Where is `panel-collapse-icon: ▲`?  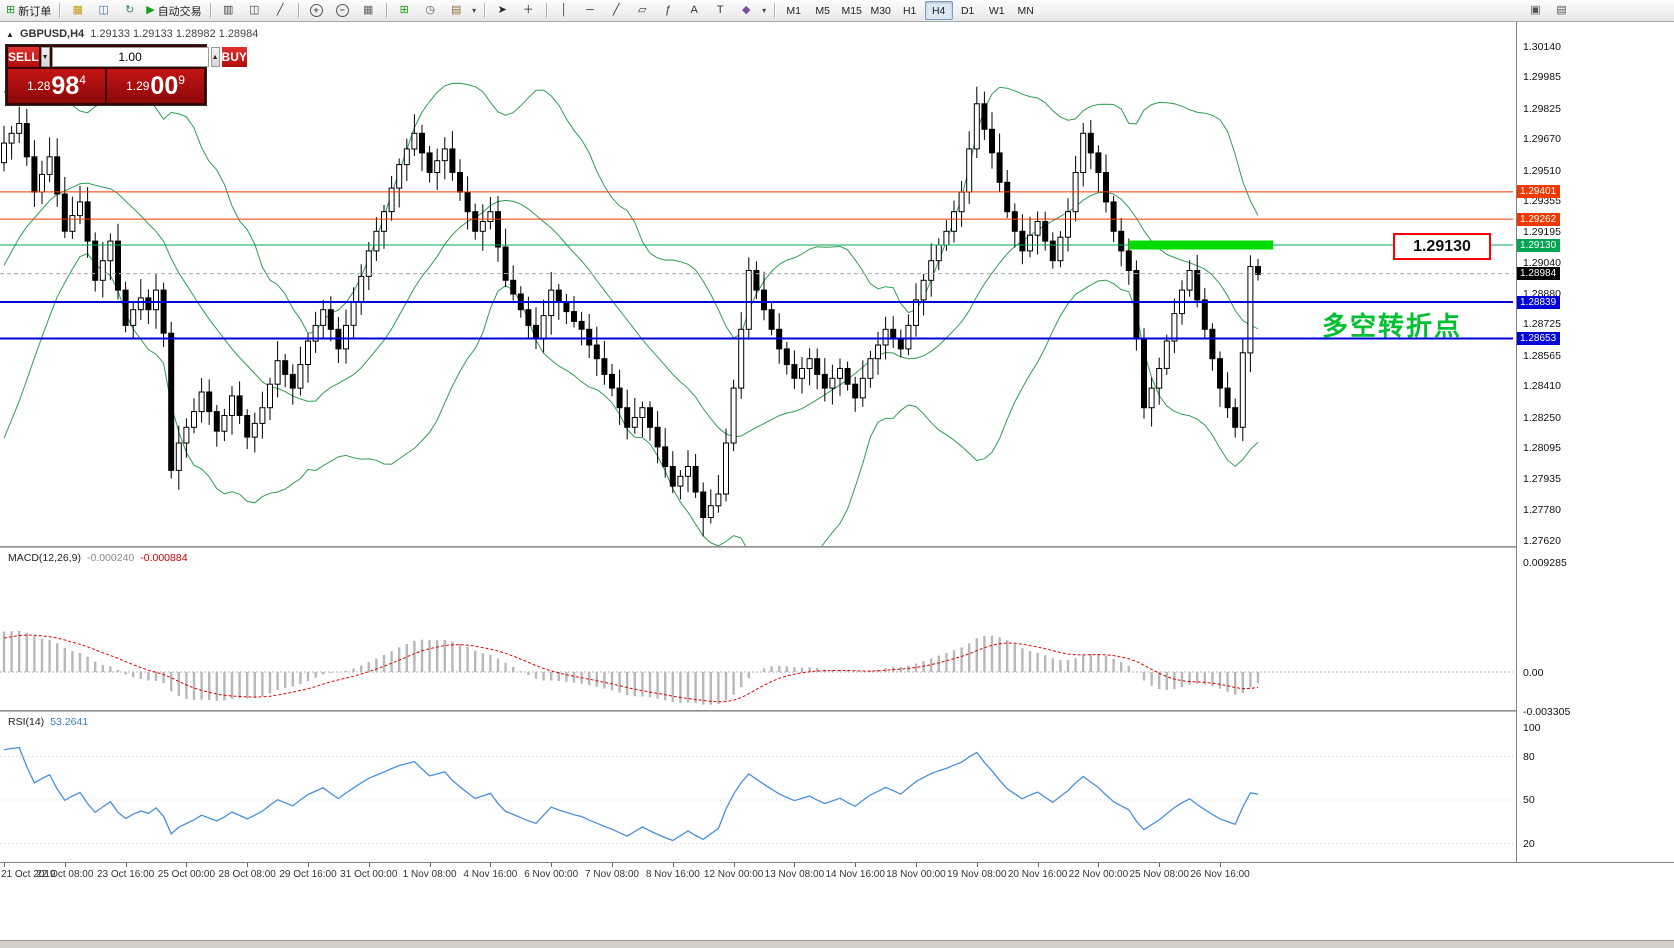
panel-collapse-icon: ▲ is located at coordinates (10, 34).